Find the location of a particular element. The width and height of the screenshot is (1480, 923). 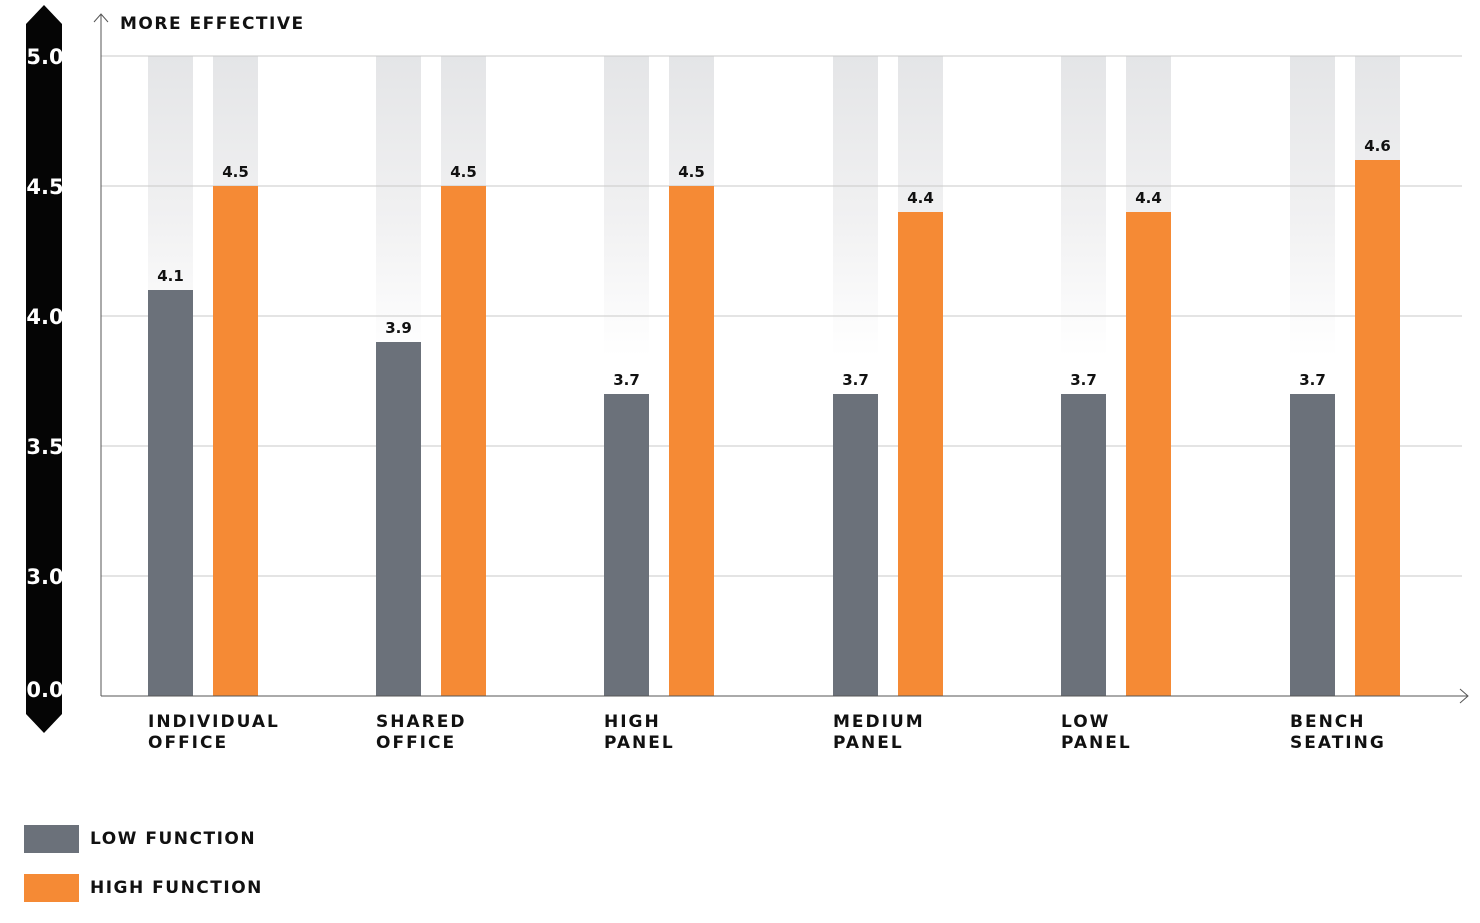

data-label: 4.1 is located at coordinates (170, 276).